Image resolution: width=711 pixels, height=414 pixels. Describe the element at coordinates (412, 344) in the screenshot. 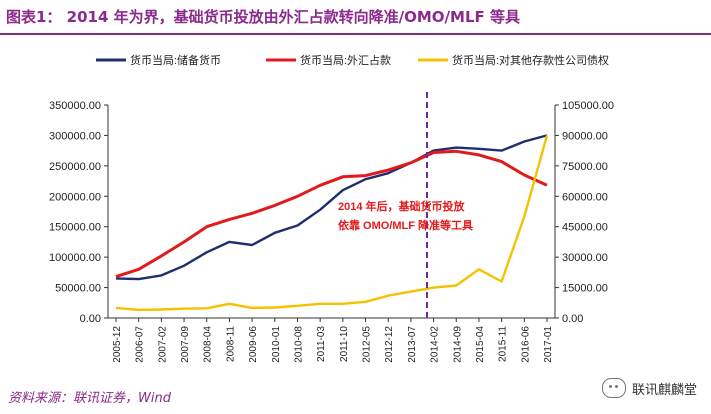

I see `x-tick-label: 2013-07` at that location.